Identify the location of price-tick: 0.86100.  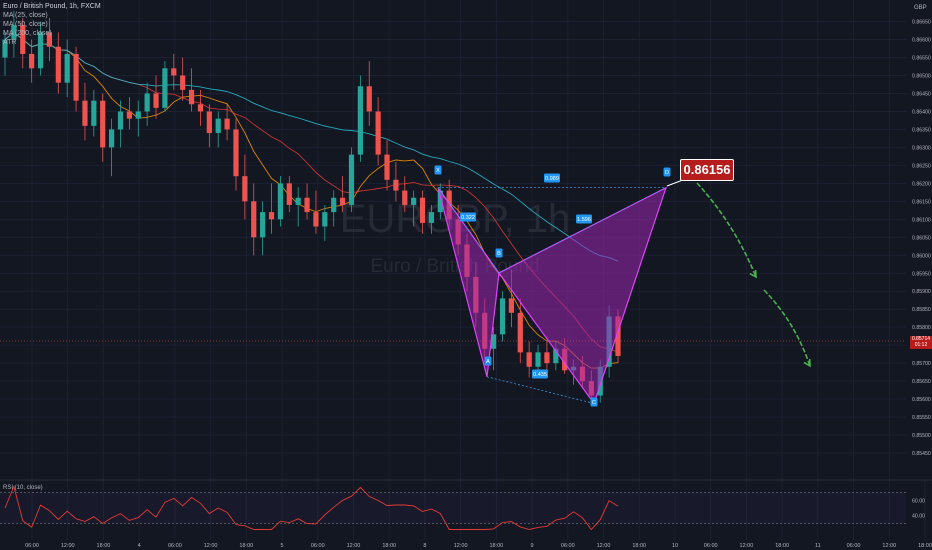
(921, 220).